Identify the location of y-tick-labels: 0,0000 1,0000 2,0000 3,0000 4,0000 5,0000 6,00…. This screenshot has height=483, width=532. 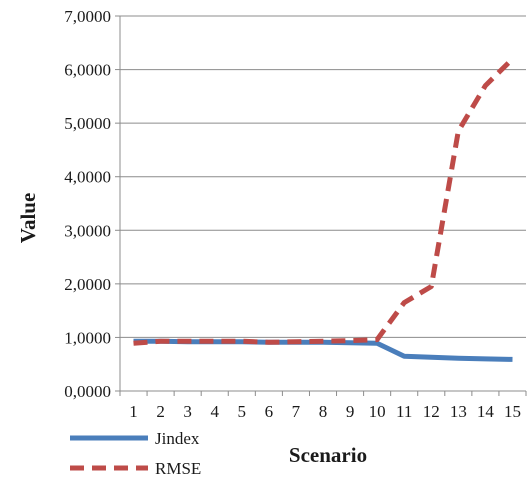
(92, 204).